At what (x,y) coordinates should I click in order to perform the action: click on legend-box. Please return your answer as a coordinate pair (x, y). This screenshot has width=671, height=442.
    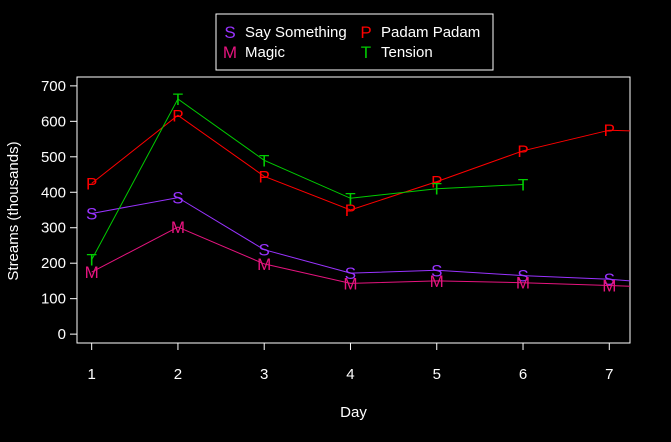
    Looking at the image, I should click on (354, 42).